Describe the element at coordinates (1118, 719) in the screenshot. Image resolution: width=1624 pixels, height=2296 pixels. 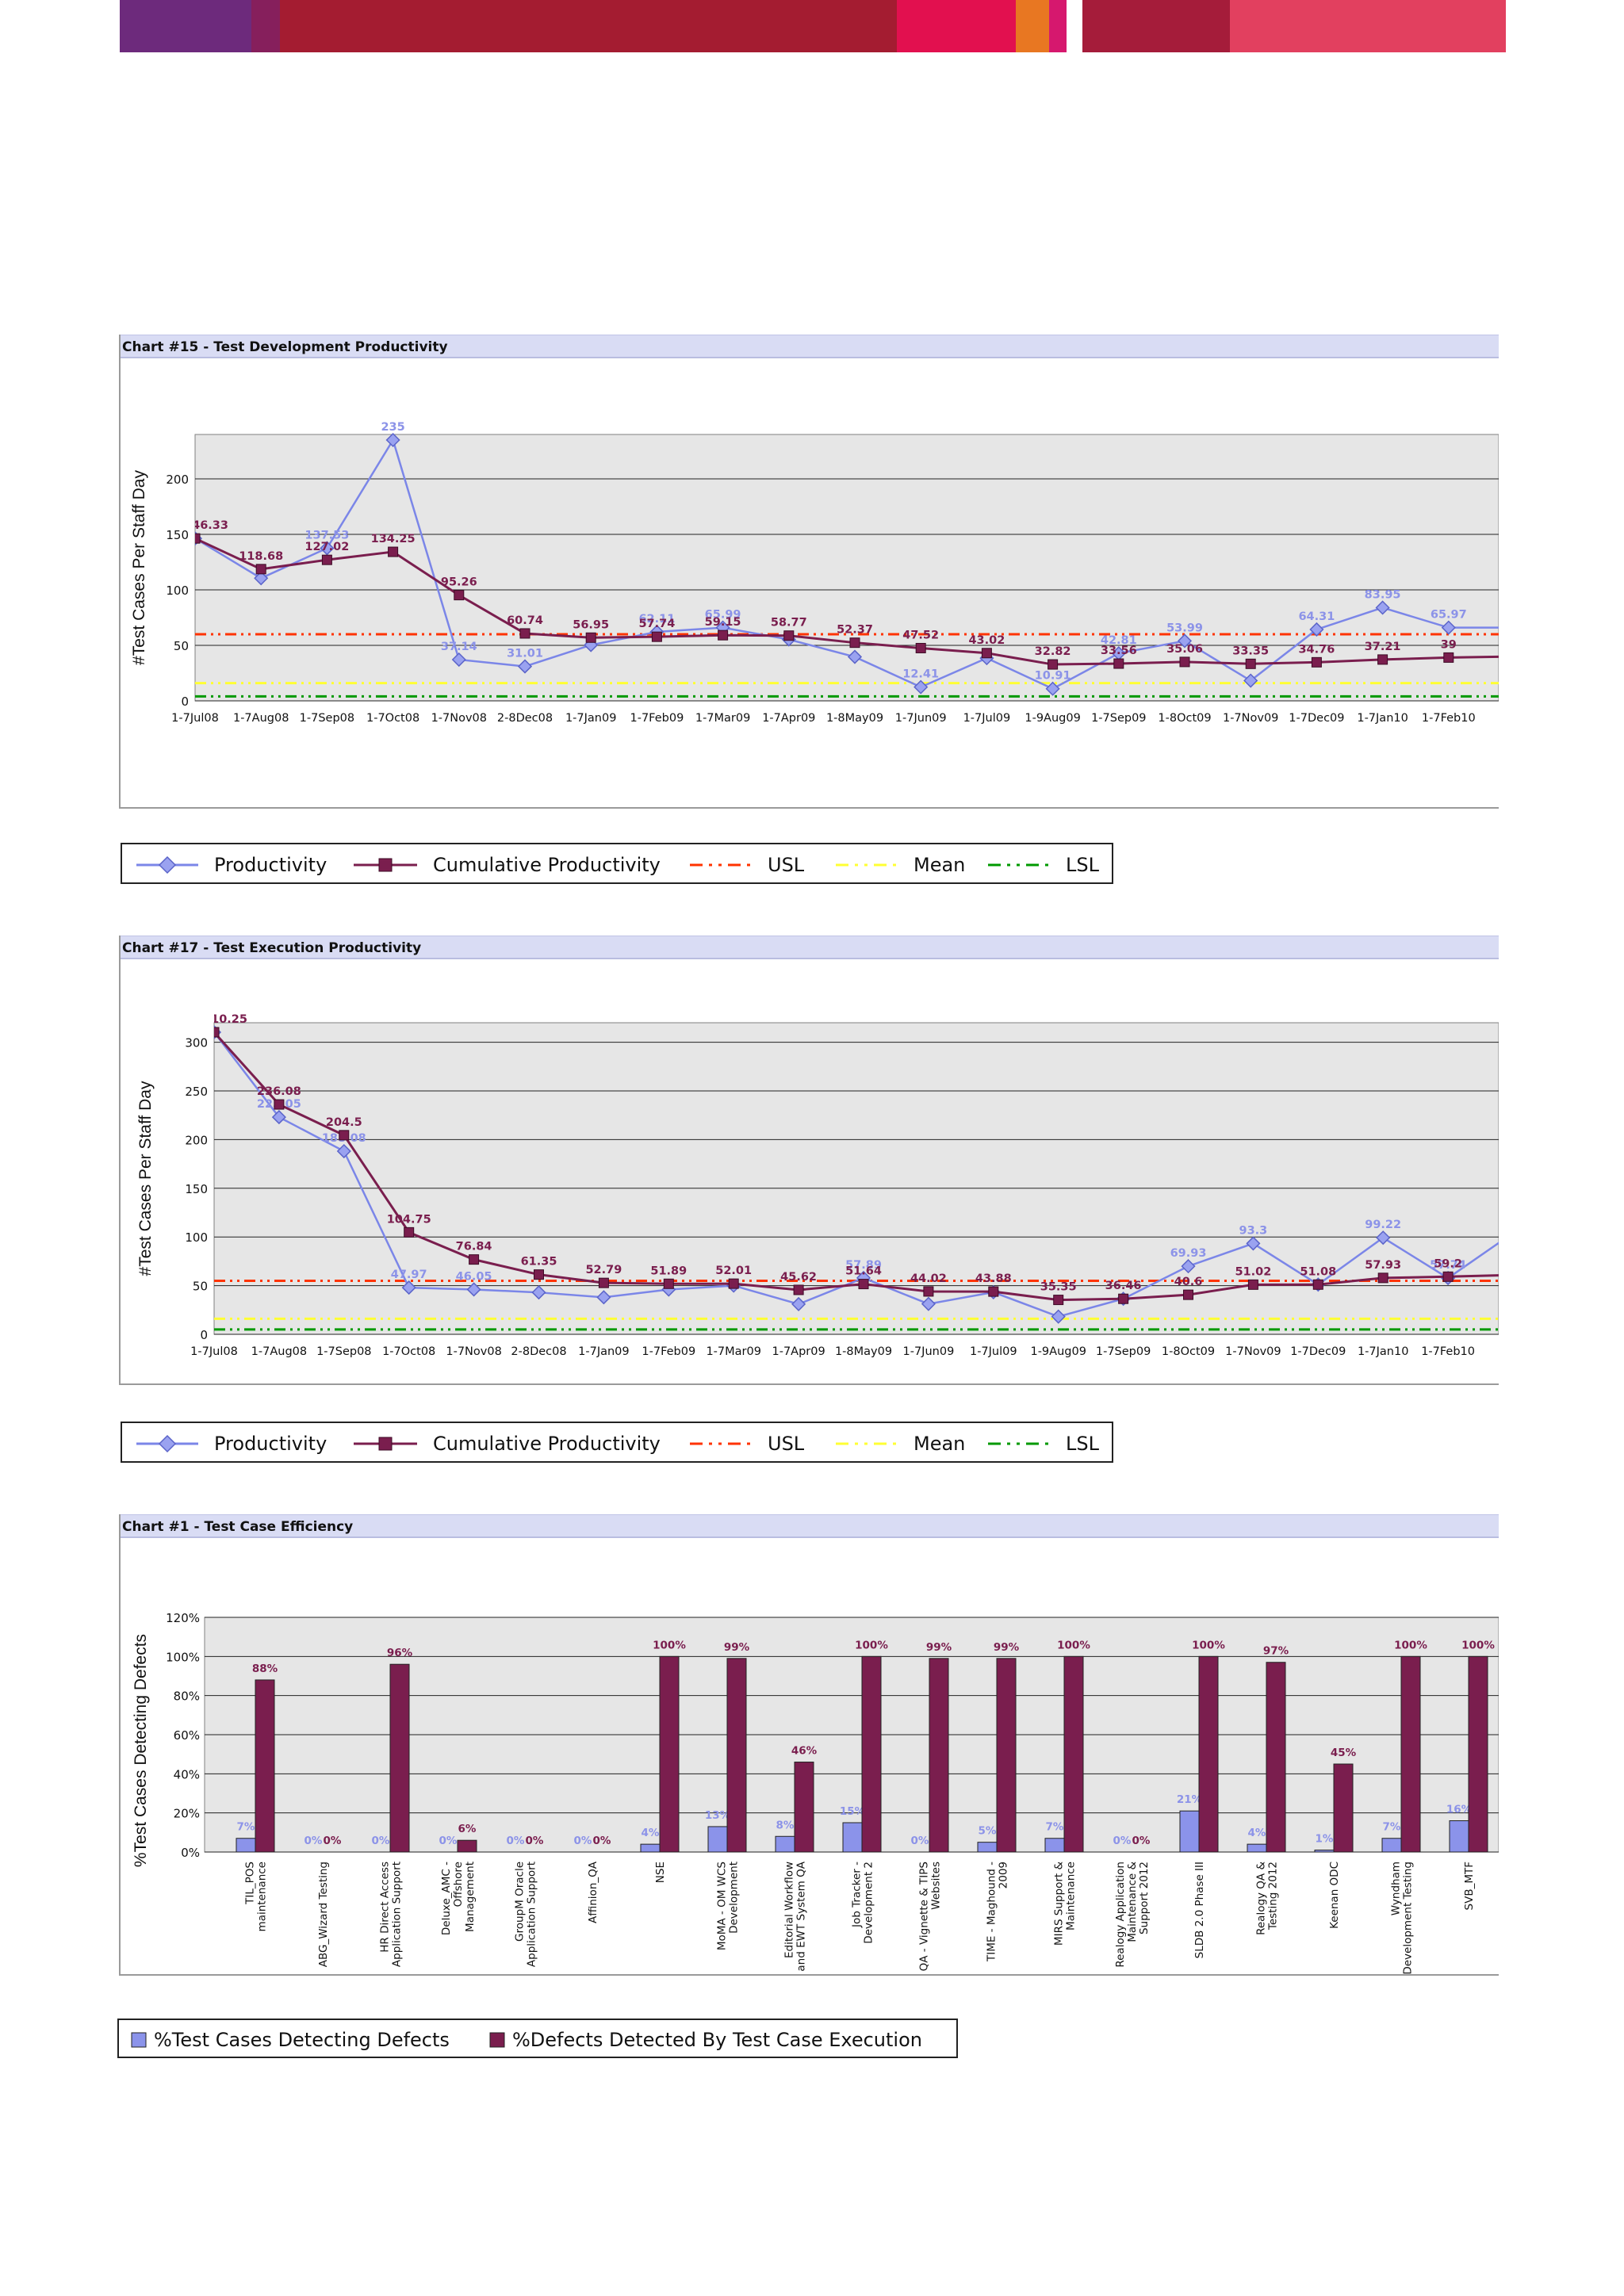
I see `x-tick-label: 1-7Sep09` at that location.